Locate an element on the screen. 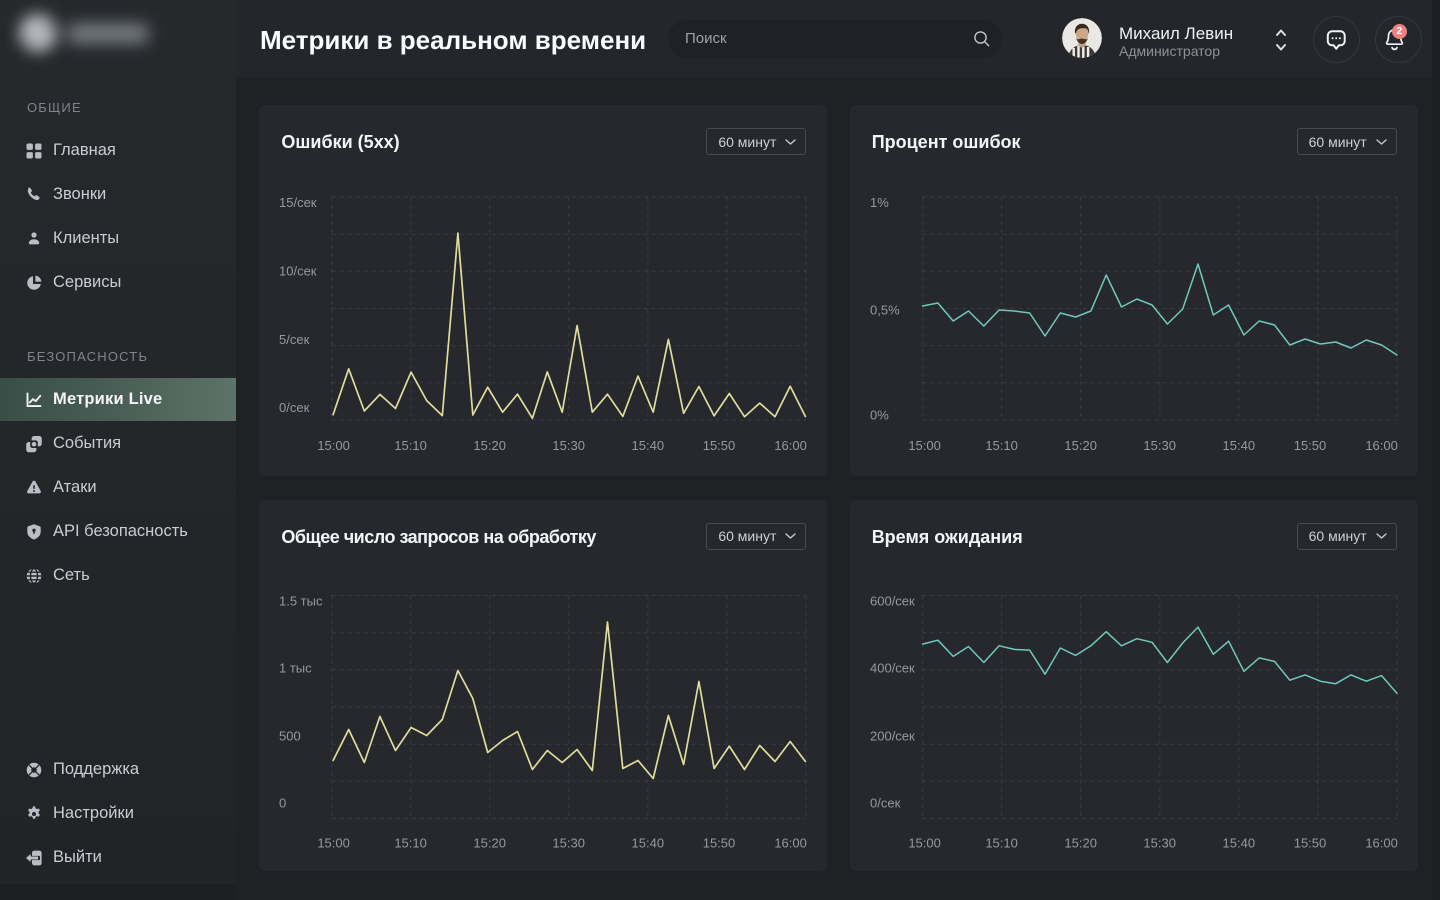 The image size is (1440, 900). svg-text: 5/сек is located at coordinates (294, 339).